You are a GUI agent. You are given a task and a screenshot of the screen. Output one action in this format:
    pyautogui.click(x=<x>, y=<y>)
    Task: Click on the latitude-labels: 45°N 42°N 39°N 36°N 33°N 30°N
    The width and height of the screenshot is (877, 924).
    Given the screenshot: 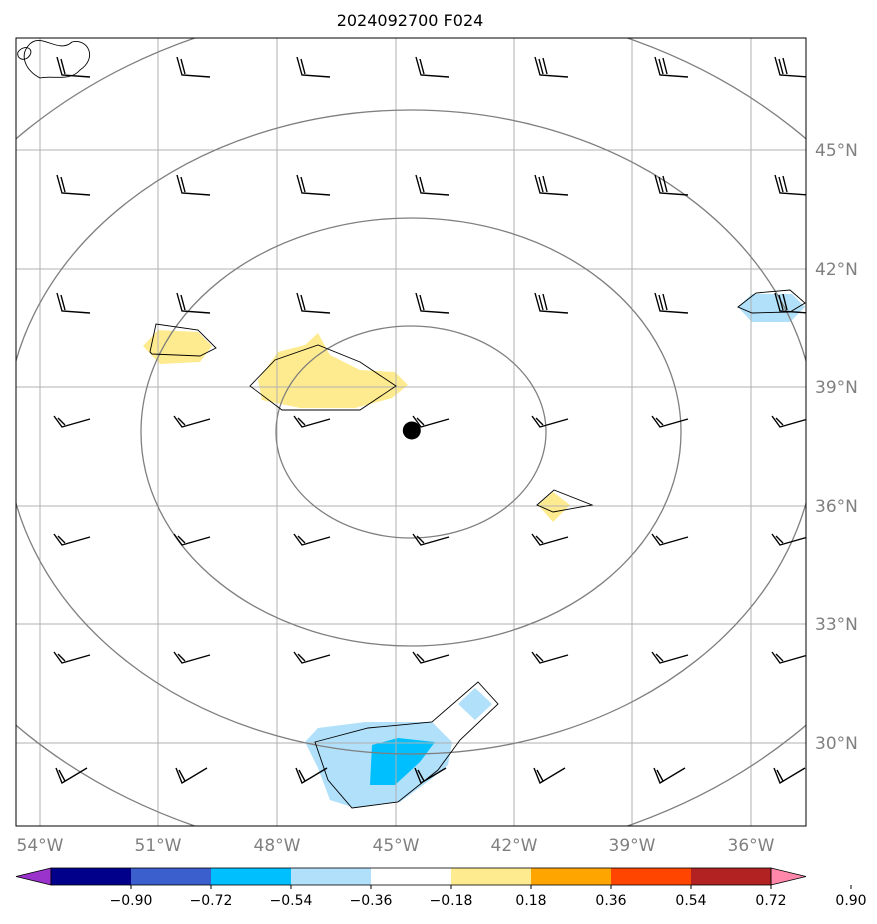 What is the action you would take?
    pyautogui.click(x=836, y=447)
    